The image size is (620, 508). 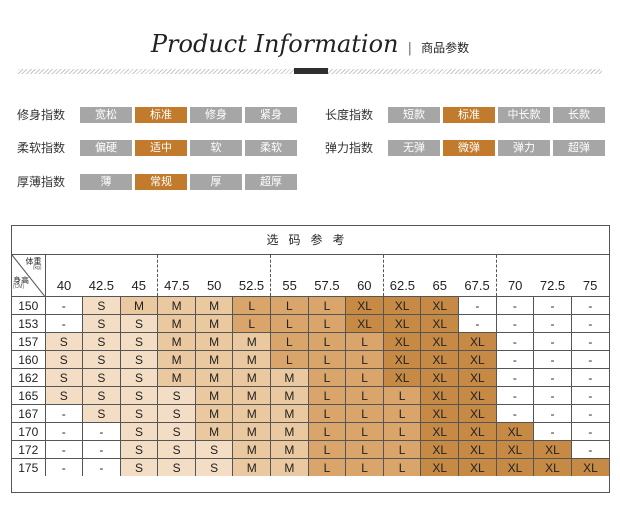 What do you see at coordinates (477, 276) in the screenshot?
I see `weight-header: 67.5` at bounding box center [477, 276].